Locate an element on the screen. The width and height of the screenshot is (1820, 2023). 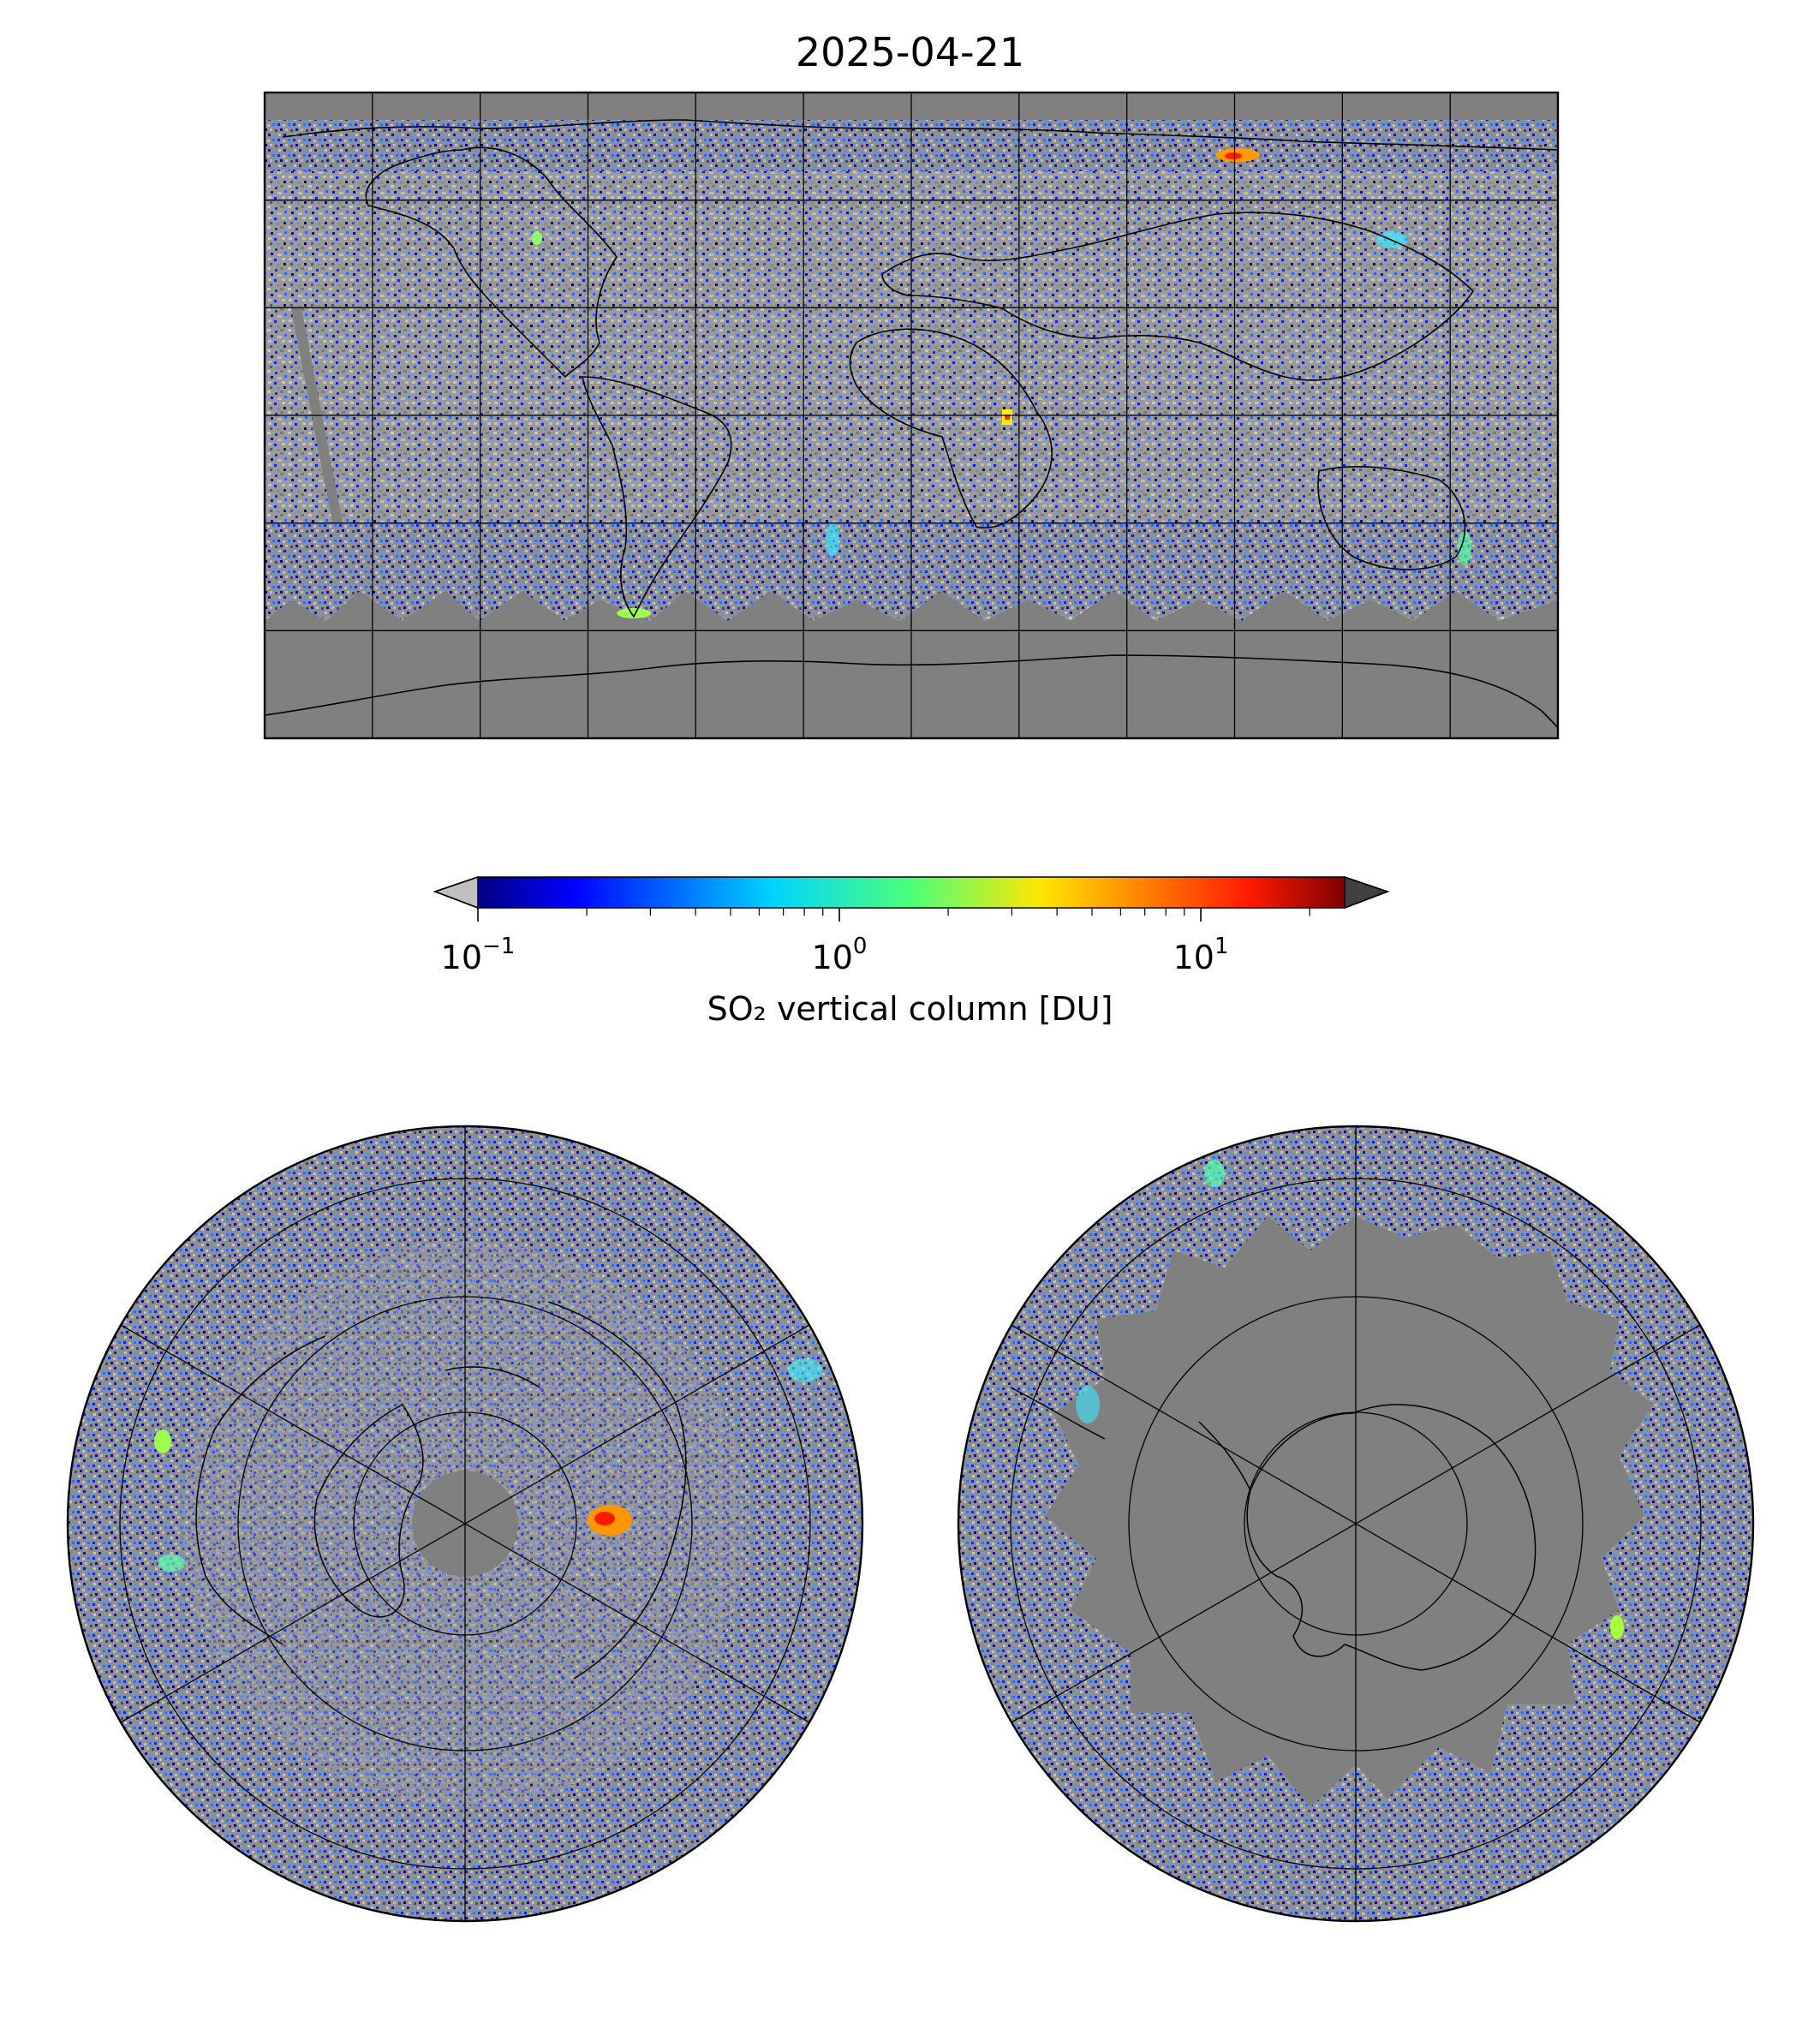
coast-australia is located at coordinates (1392, 518).